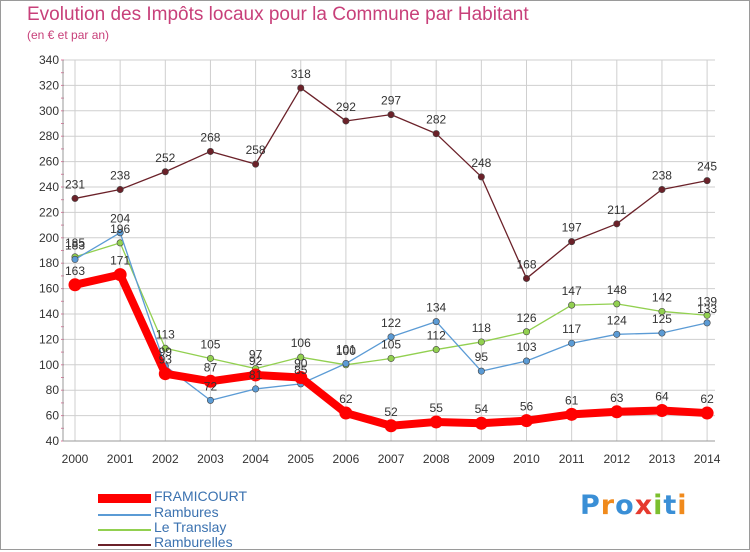  What do you see at coordinates (391, 323) in the screenshot?
I see `data-label-rambures: 122` at bounding box center [391, 323].